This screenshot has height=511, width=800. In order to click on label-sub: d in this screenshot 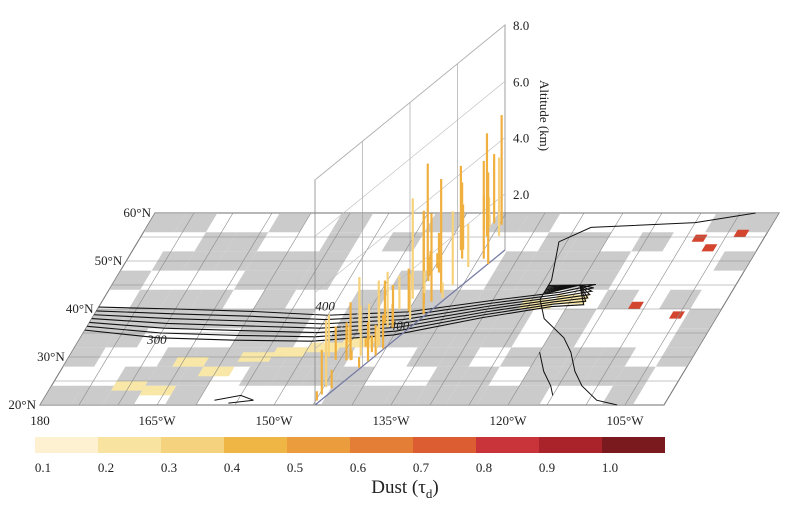, I will do `click(429, 493)`.